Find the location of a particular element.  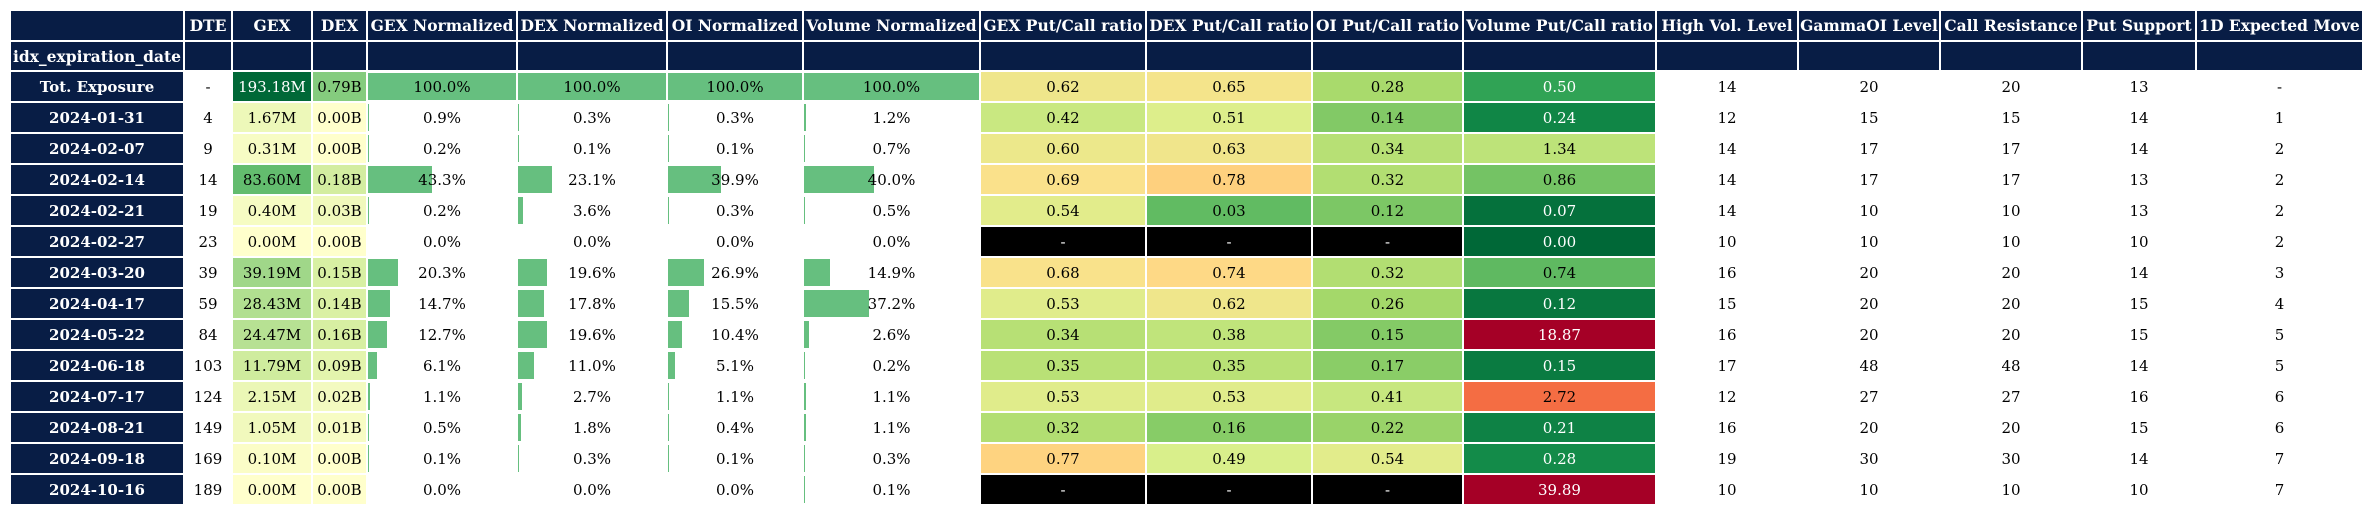

oi-normalized-cell: 39.9% is located at coordinates (735, 179).